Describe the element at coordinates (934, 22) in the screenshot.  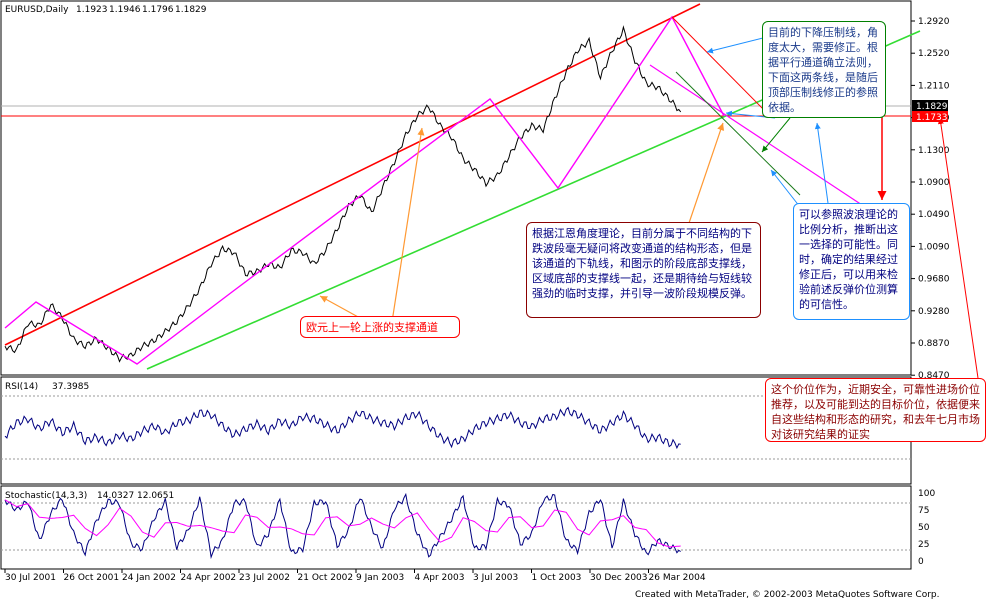
I see `price-y-tick-label: 1.2920` at that location.